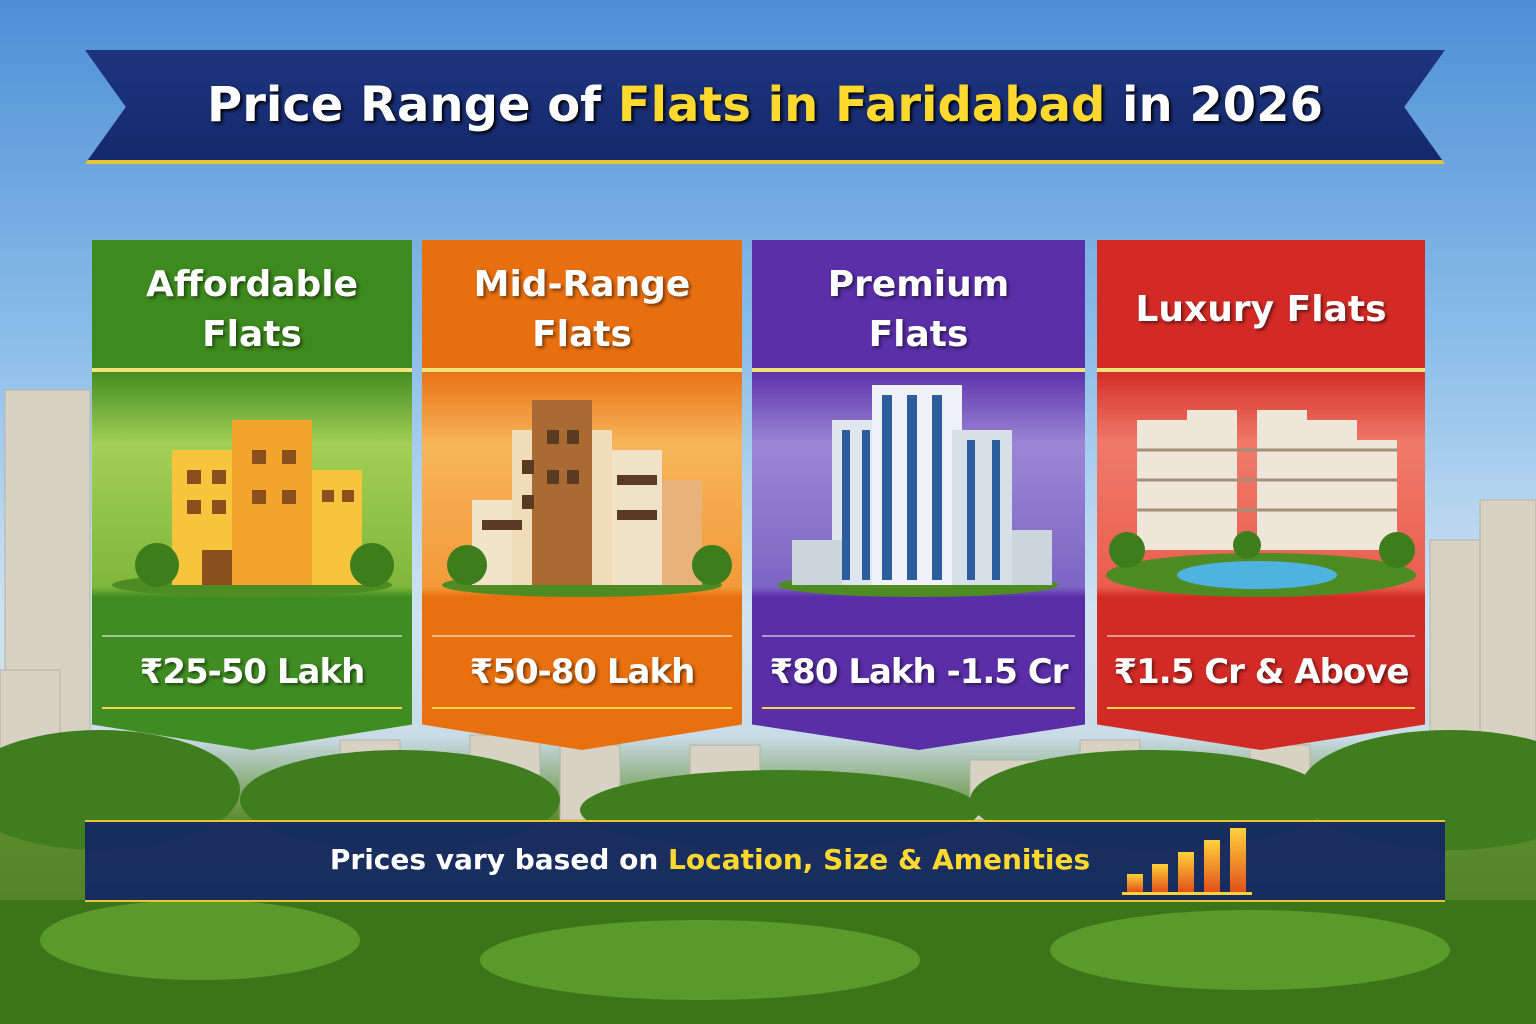 This screenshot has height=1024, width=1536. I want to click on footer-text-part: Prices vary based on, so click(499, 859).